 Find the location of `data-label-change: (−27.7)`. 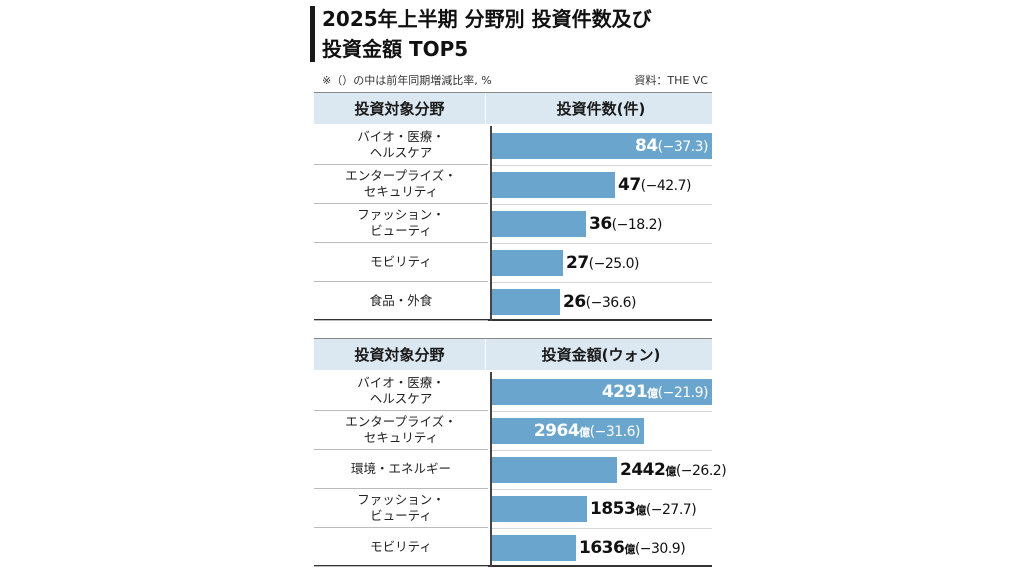

data-label-change: (−27.7) is located at coordinates (671, 510).